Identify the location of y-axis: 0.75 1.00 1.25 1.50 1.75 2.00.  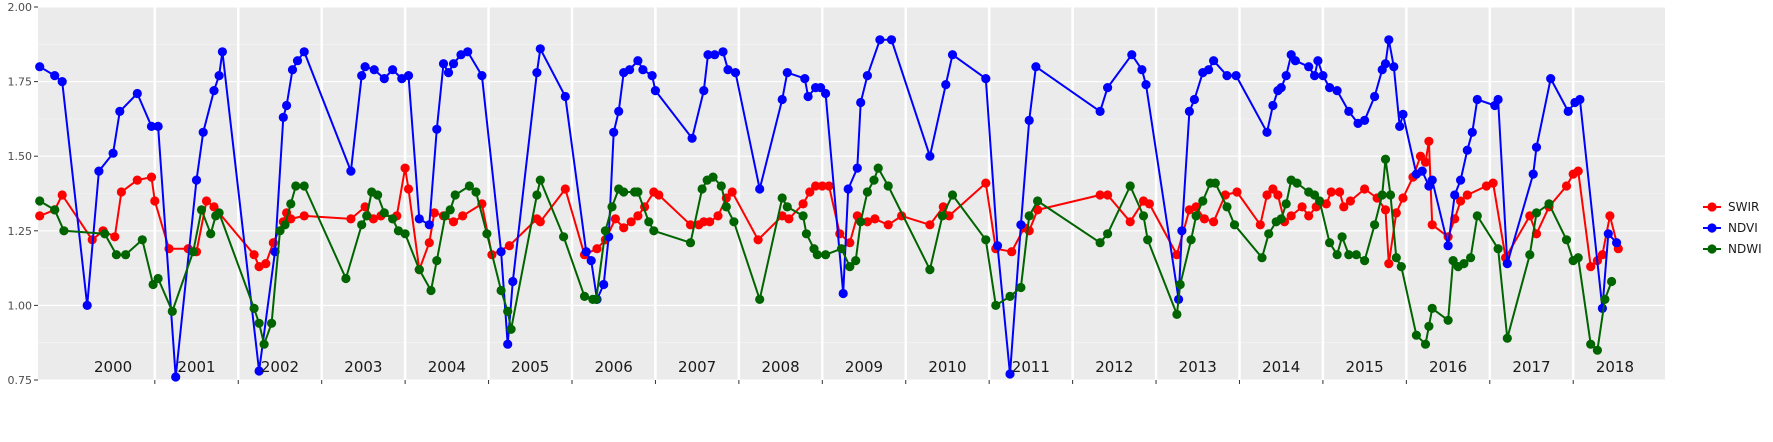
(23, 194).